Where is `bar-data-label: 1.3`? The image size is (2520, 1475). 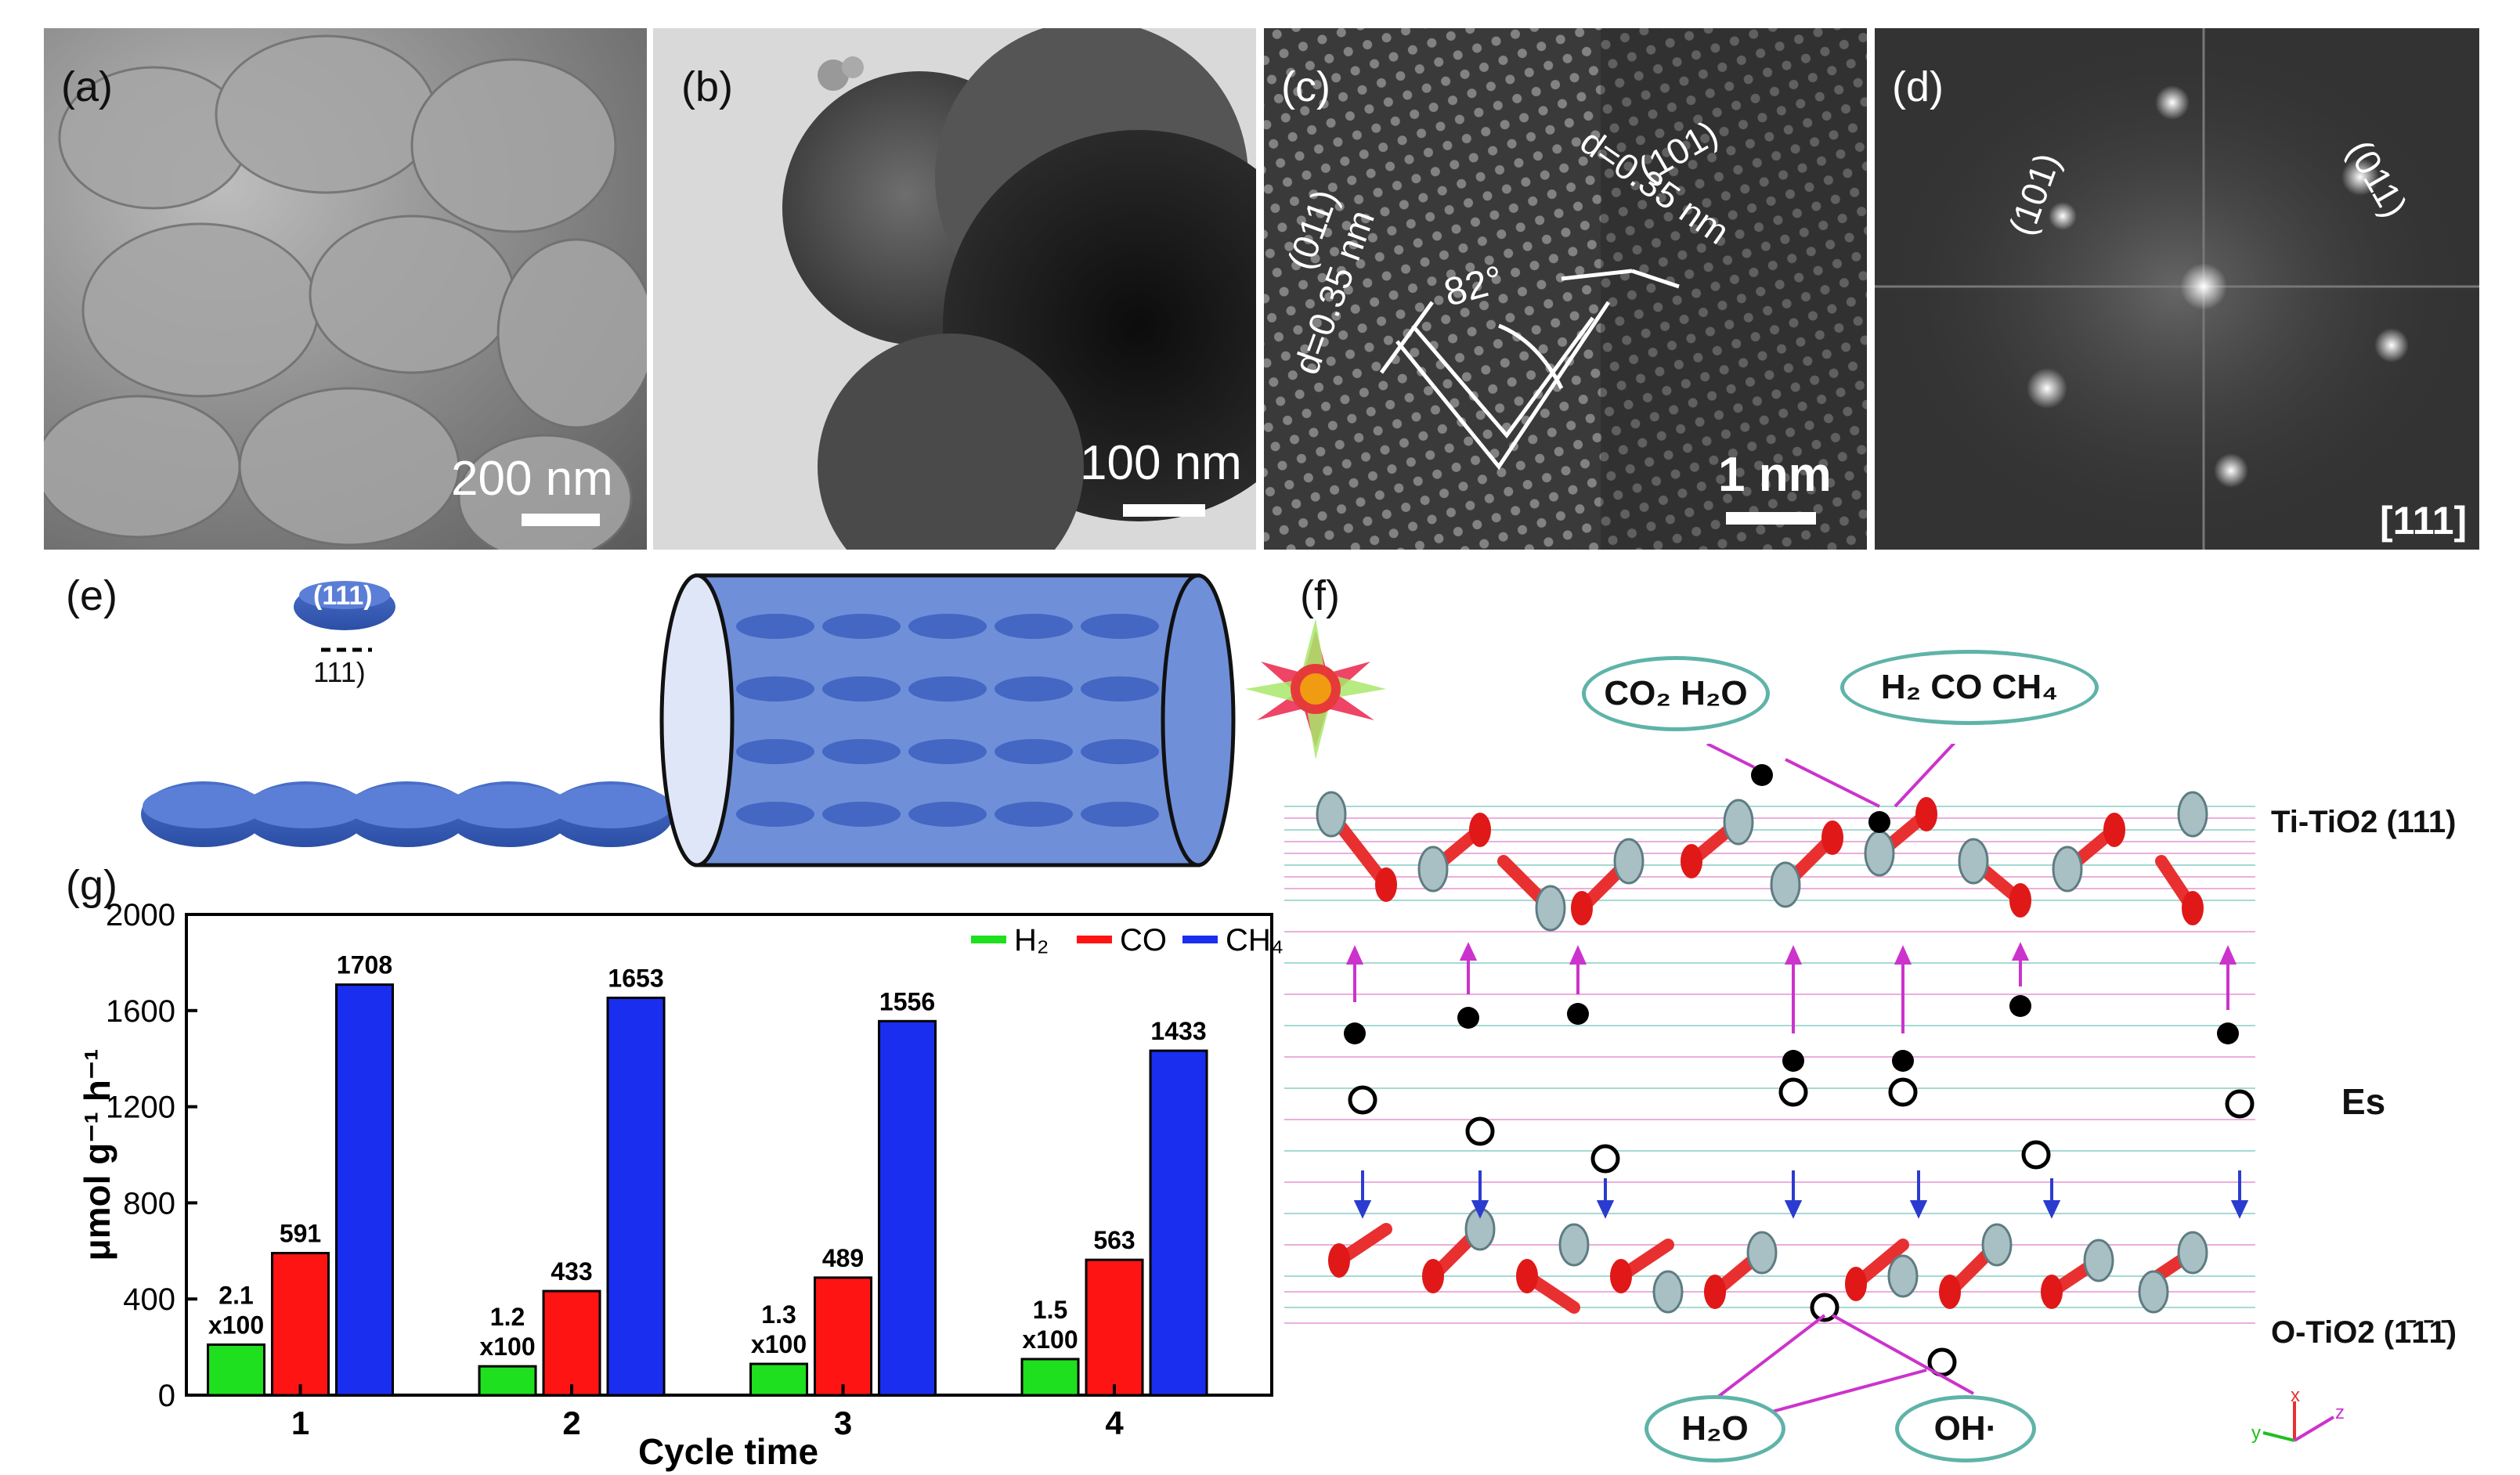 bar-data-label: 1.3 is located at coordinates (778, 1314).